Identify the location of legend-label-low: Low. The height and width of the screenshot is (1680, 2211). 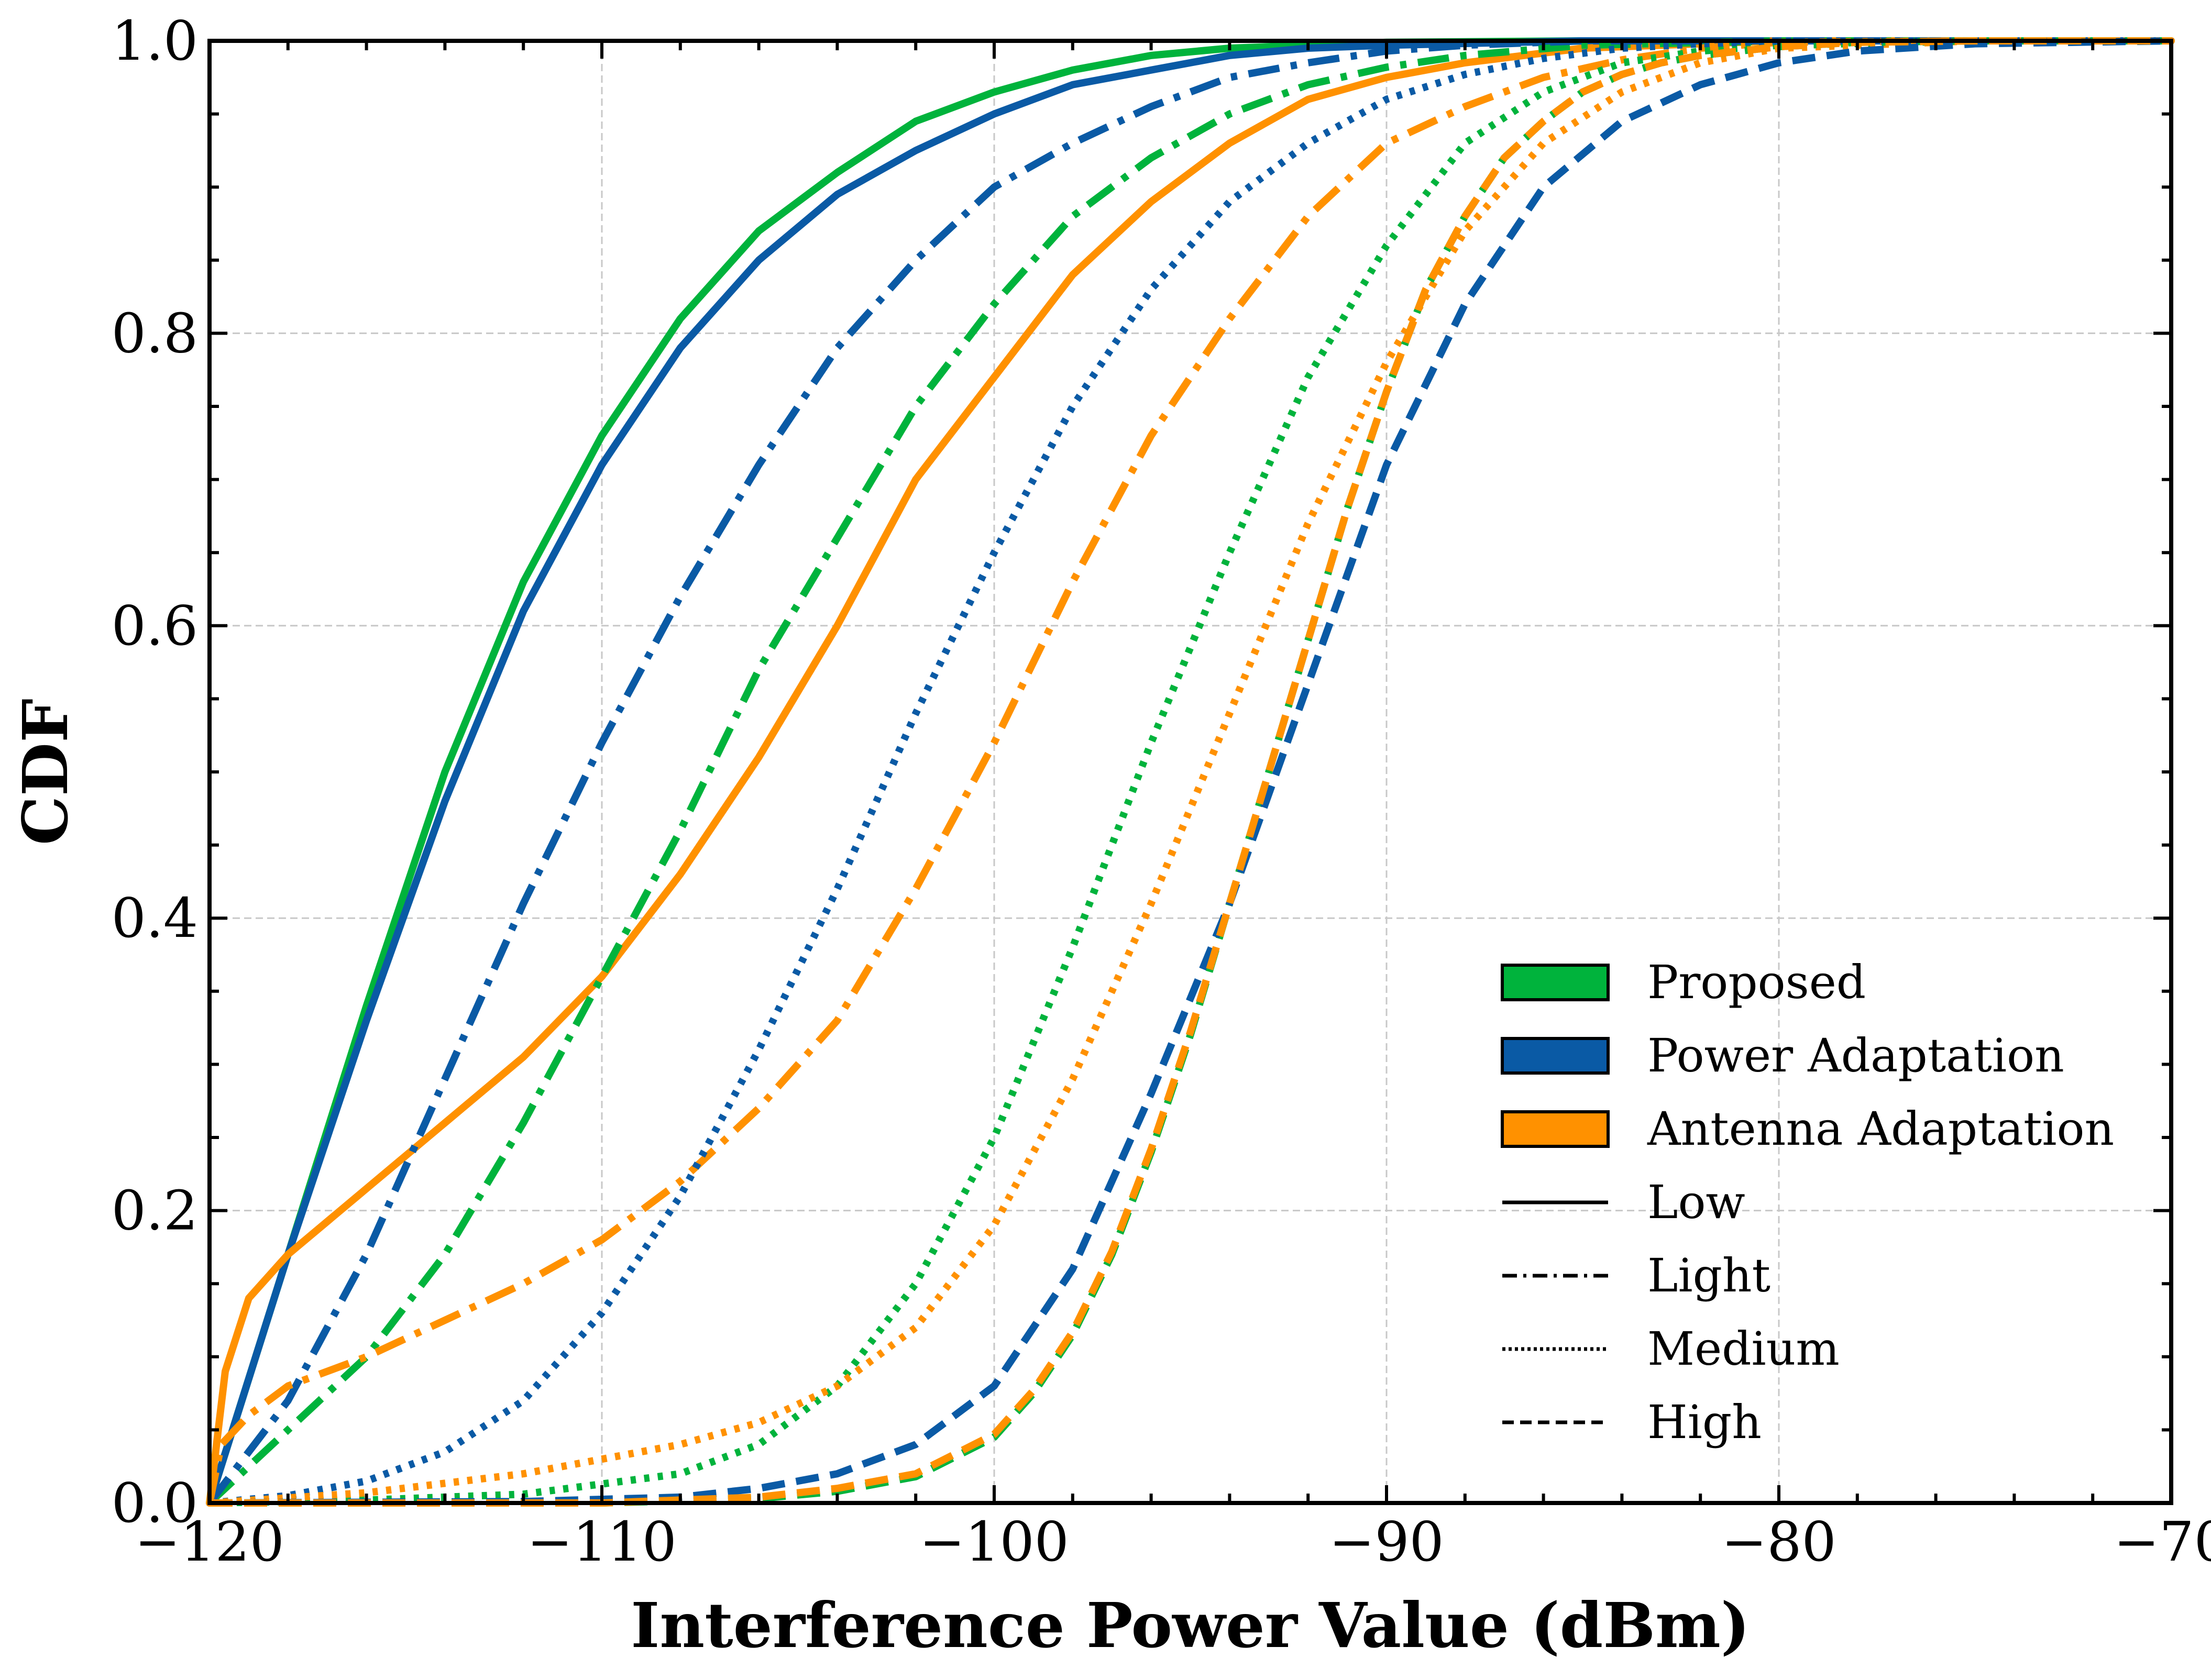
(1696, 1202).